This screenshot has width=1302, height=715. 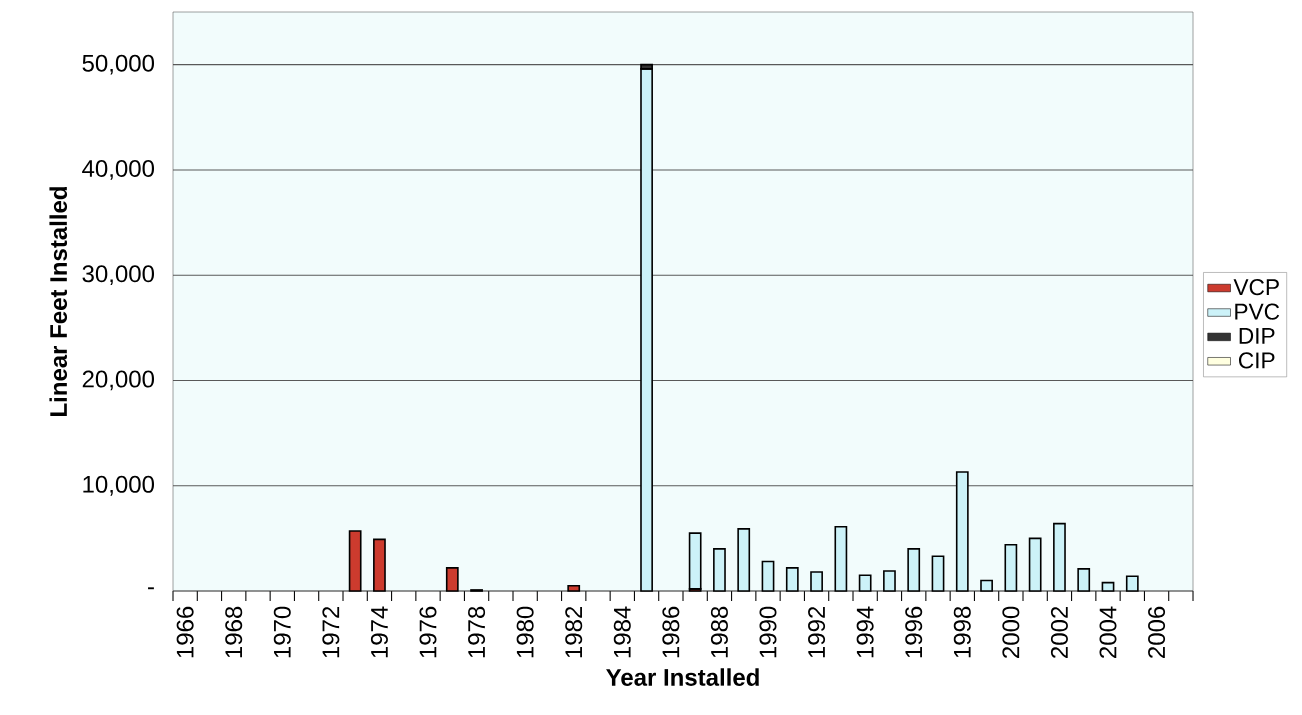 I want to click on x-tick-label: 1974, so click(x=379, y=632).